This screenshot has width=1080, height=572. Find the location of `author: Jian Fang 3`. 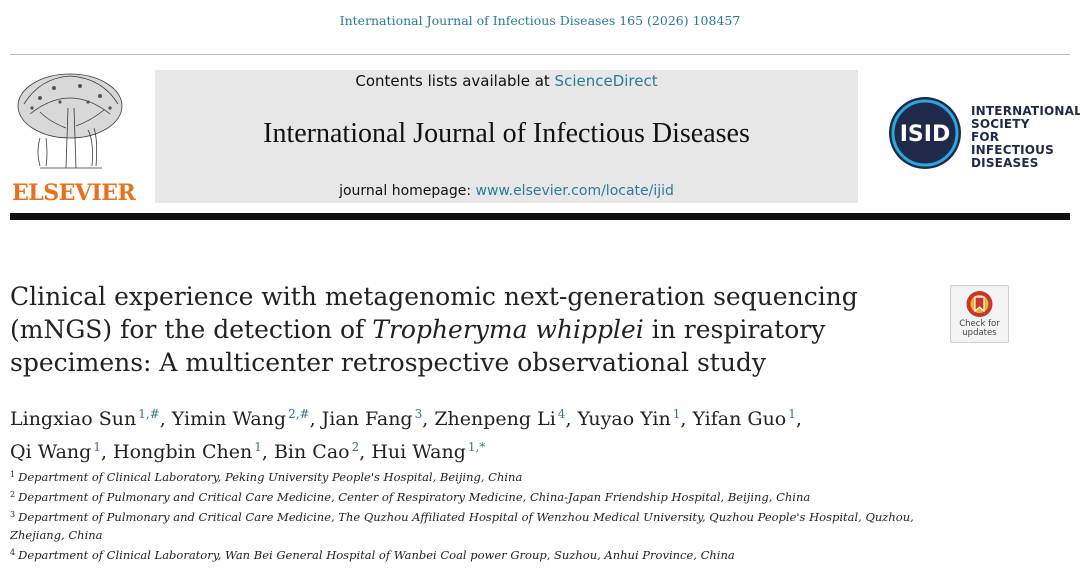

author: Jian Fang 3 is located at coordinates (372, 418).